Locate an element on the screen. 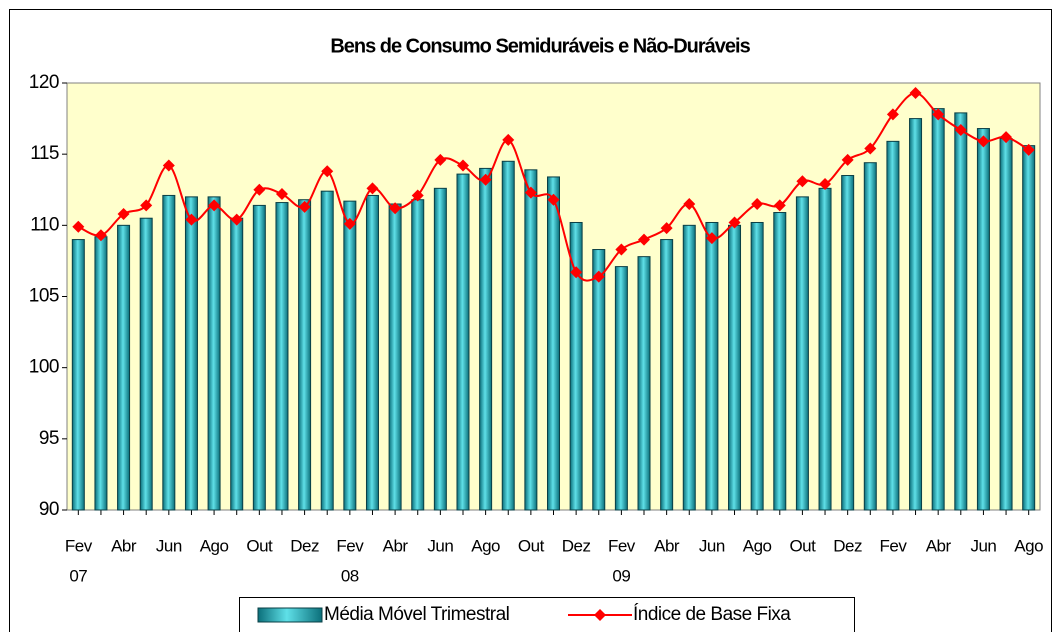 The width and height of the screenshot is (1062, 632). x-year-label: 08 is located at coordinates (350, 575).